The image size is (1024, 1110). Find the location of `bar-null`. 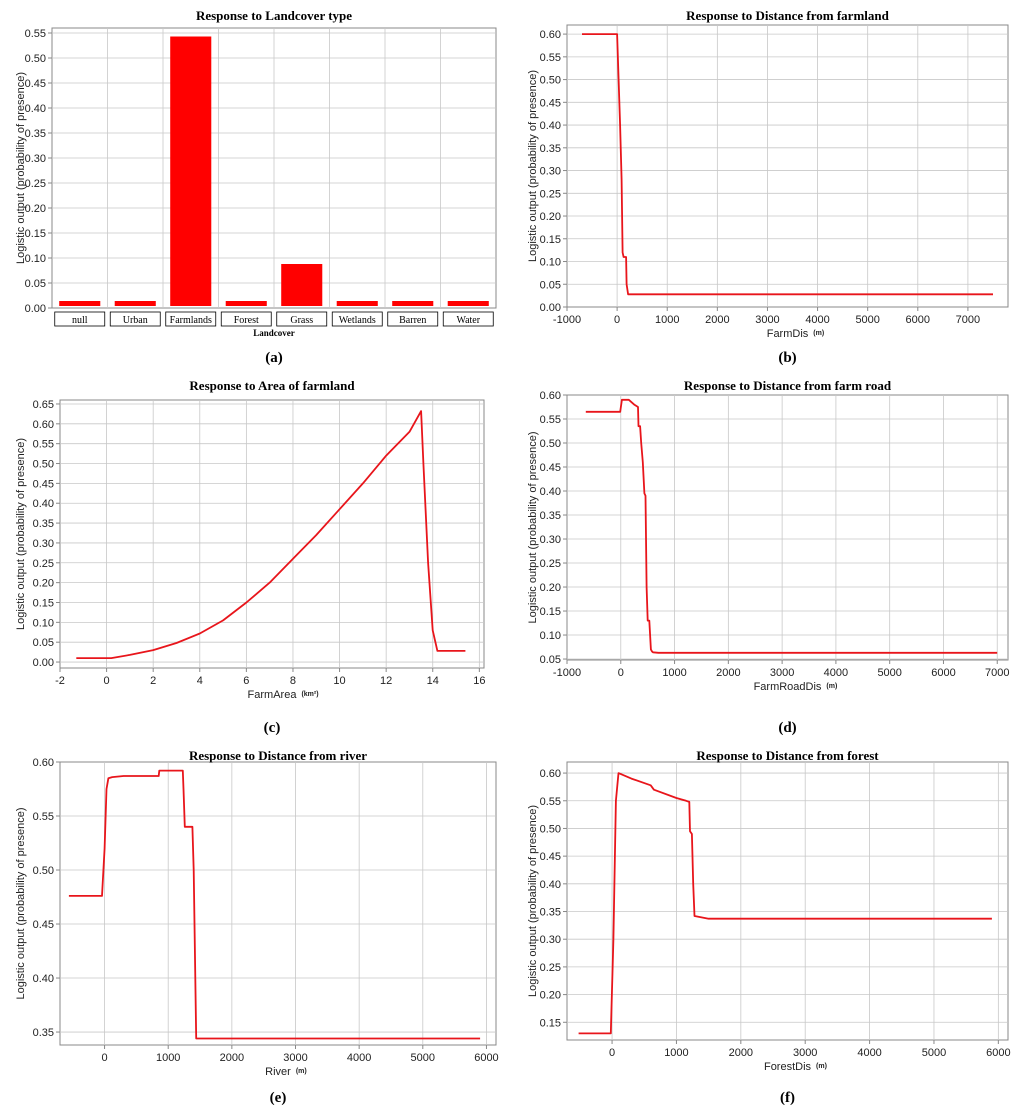

bar-null is located at coordinates (80, 303).